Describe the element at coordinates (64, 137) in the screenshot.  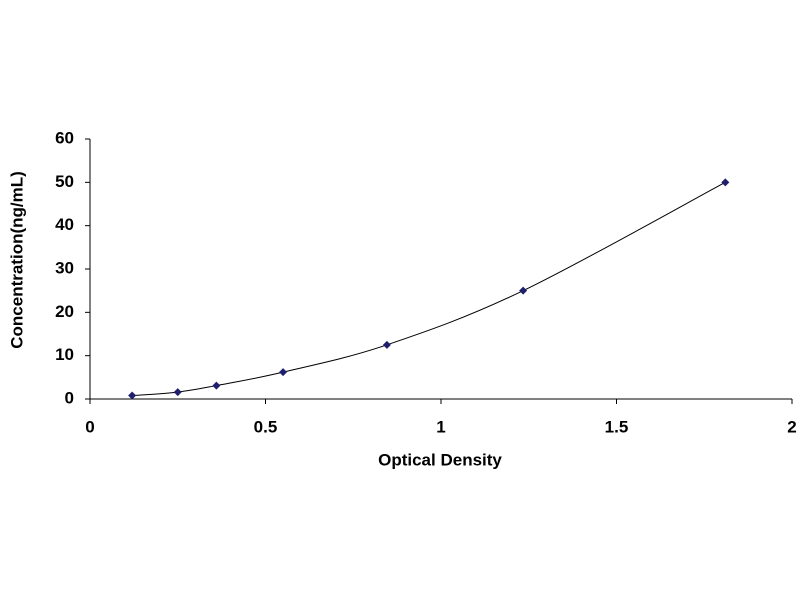
I see `y-tick-label: 60` at that location.